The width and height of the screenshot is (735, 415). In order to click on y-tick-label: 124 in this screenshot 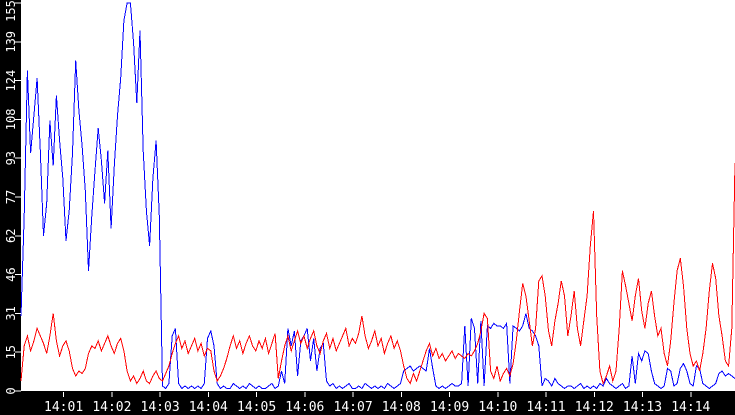, I will do `click(11, 81)`.